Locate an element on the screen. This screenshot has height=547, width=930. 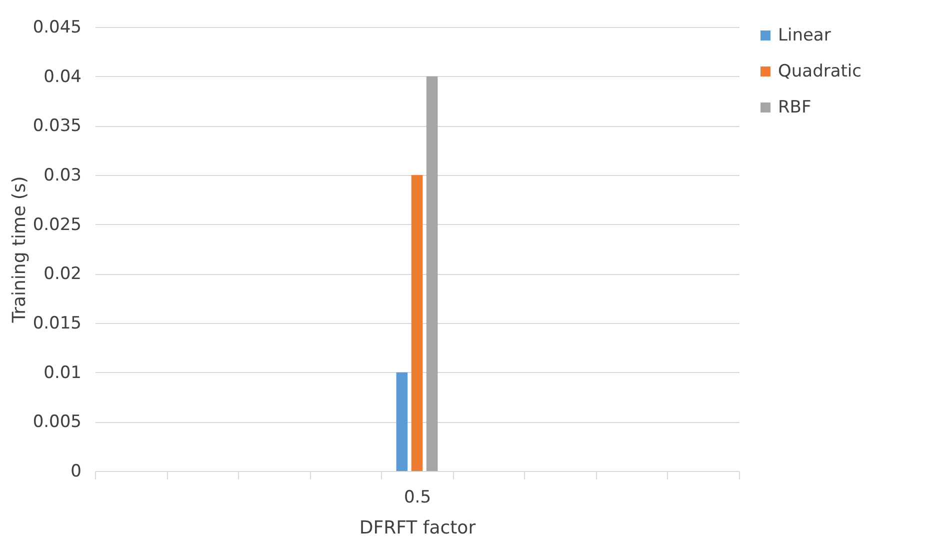
legend-label: Linear is located at coordinates (804, 36).